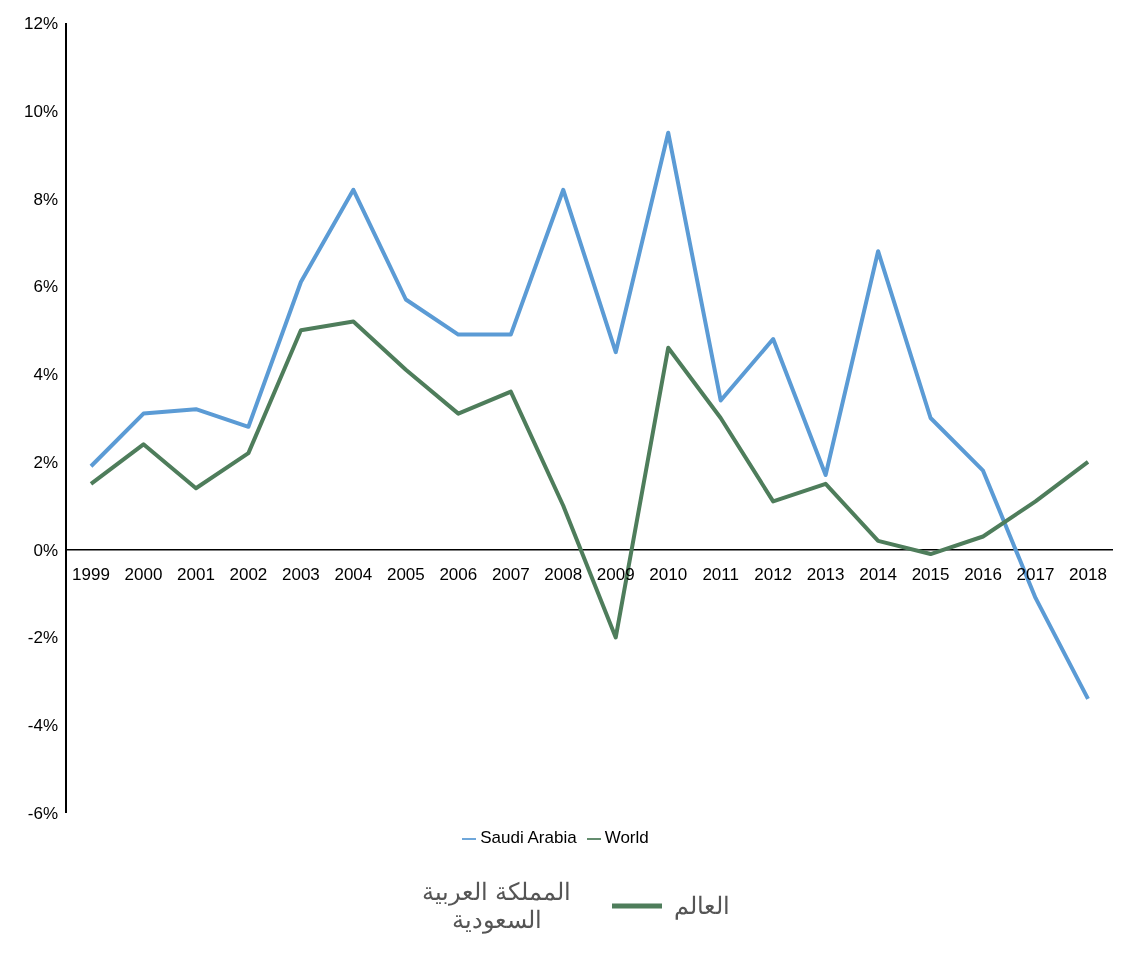  What do you see at coordinates (626, 837) in the screenshot?
I see `legend-label: World` at bounding box center [626, 837].